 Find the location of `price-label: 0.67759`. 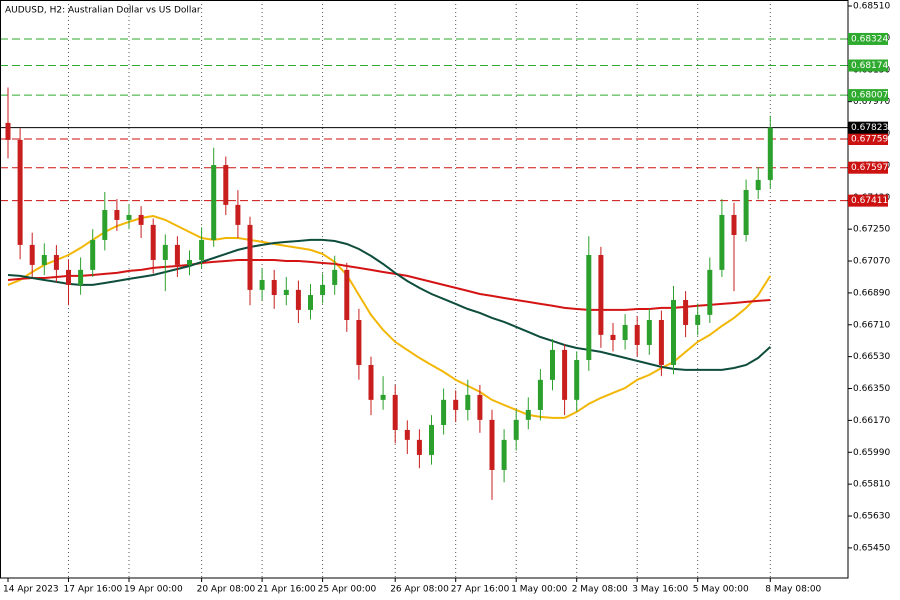

price-label: 0.67759 is located at coordinates (869, 140).